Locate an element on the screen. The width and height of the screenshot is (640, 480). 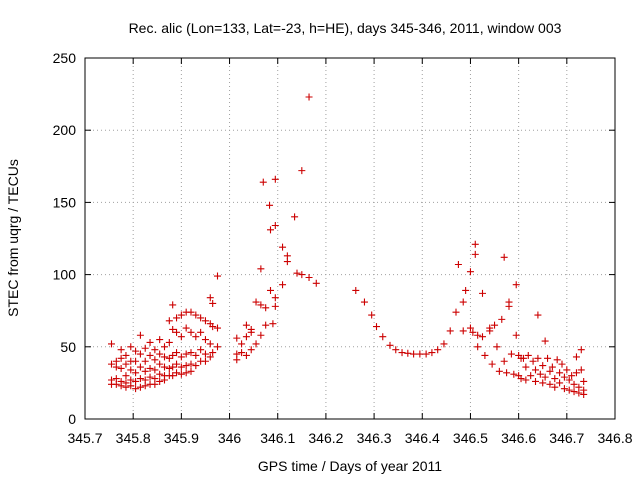
y-axis-label: STEC from uqrg / TECUs is located at coordinates (13, 238).